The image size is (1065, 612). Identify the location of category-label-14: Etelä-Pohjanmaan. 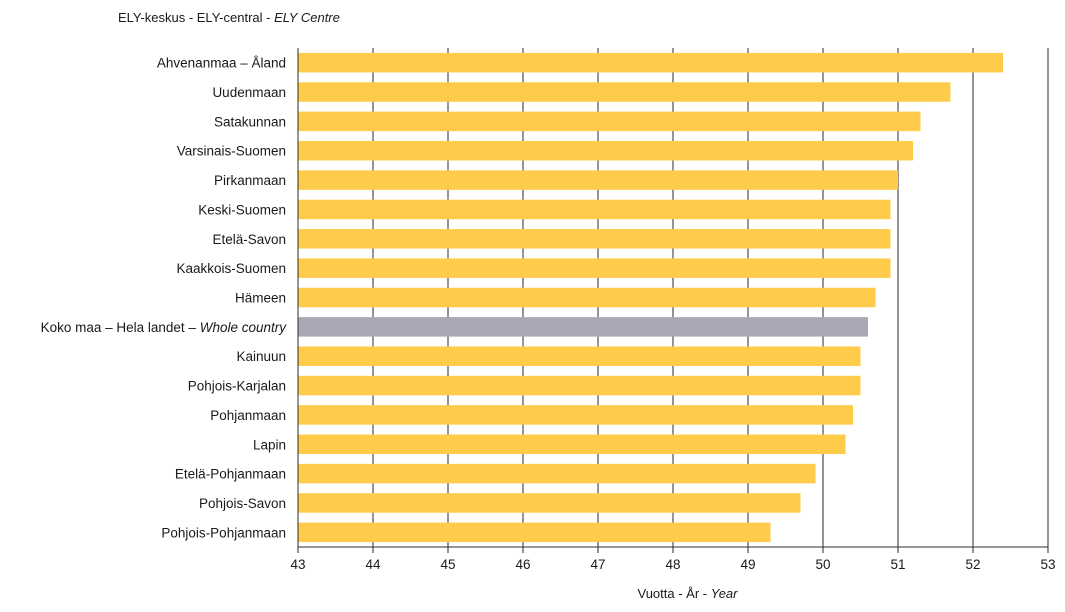
(230, 474).